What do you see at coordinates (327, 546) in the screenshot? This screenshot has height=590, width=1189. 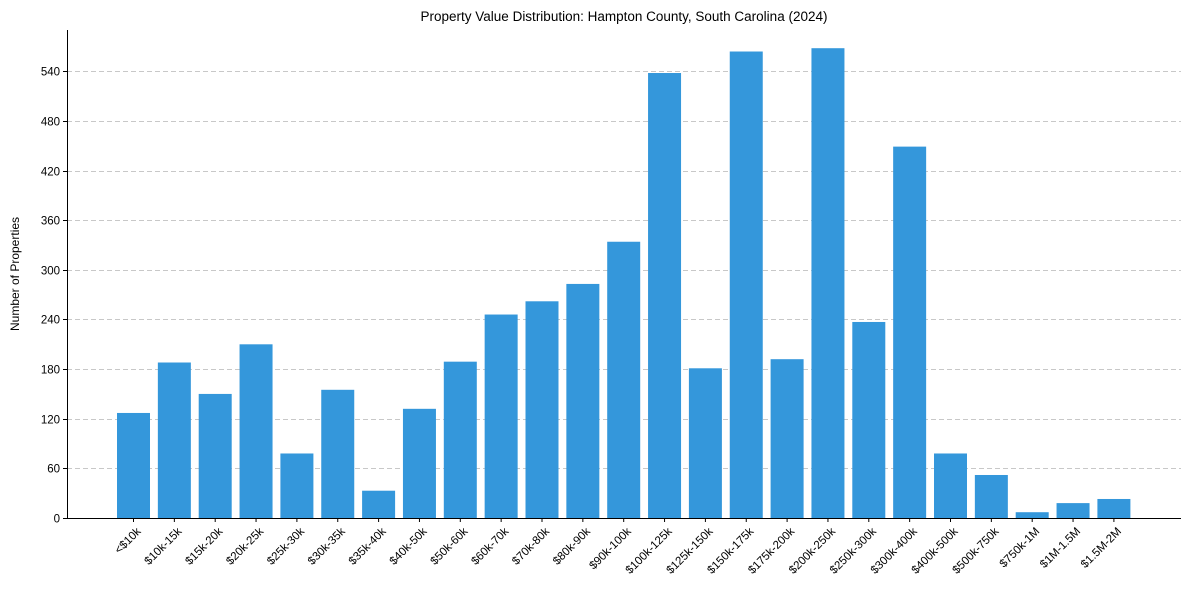 I see `x-tick-label-5: $30k-35k` at bounding box center [327, 546].